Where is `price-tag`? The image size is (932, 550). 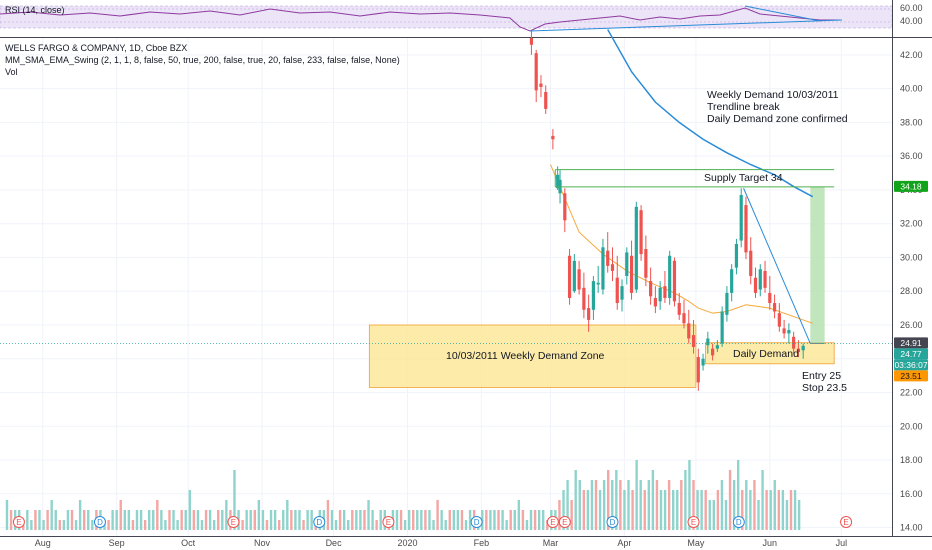 price-tag is located at coordinates (911, 186).